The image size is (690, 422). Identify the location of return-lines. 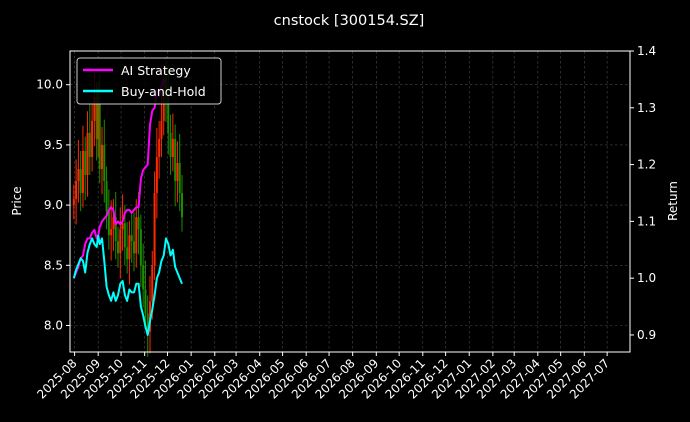
(127, 207).